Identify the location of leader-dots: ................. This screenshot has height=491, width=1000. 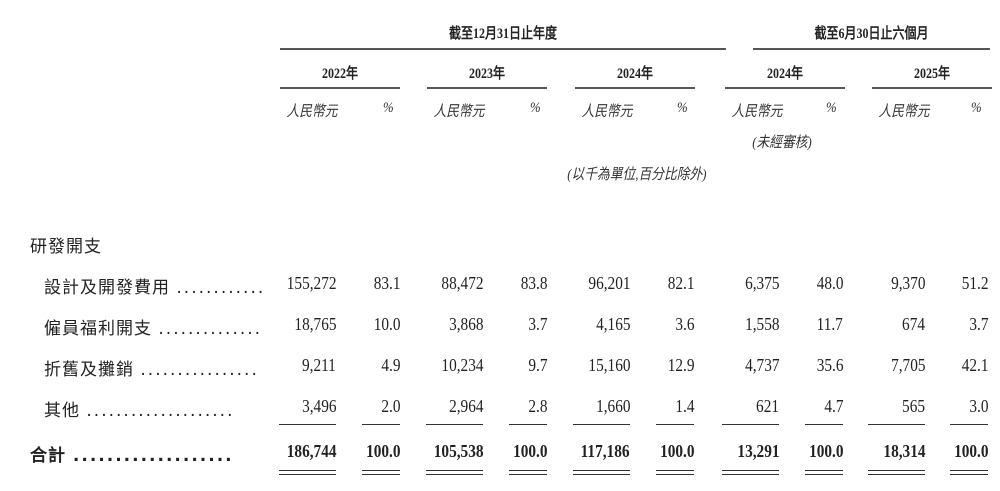
(199, 370).